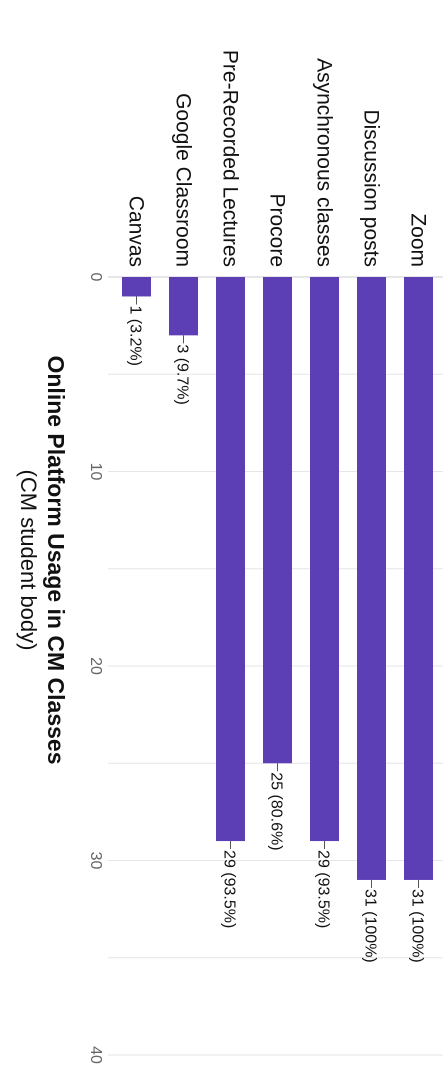 The height and width of the screenshot is (1088, 448). What do you see at coordinates (230, 158) in the screenshot?
I see `category-label: Pre-Recorded Lectures` at bounding box center [230, 158].